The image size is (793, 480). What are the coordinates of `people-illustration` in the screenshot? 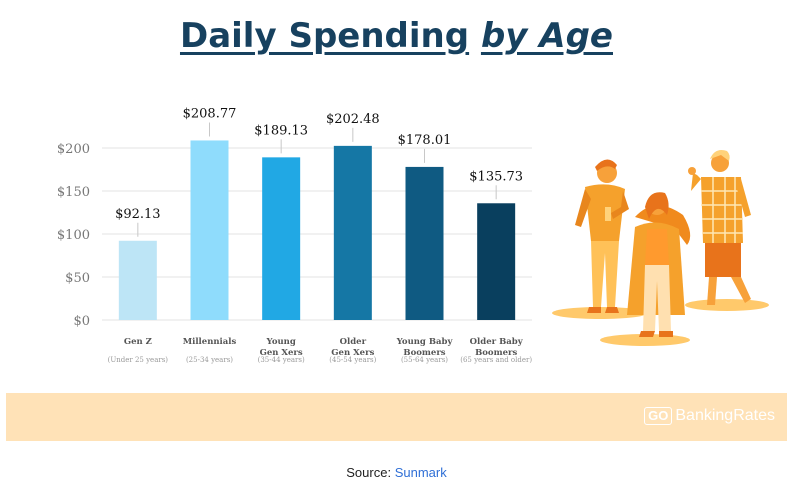 It's located at (660, 248).